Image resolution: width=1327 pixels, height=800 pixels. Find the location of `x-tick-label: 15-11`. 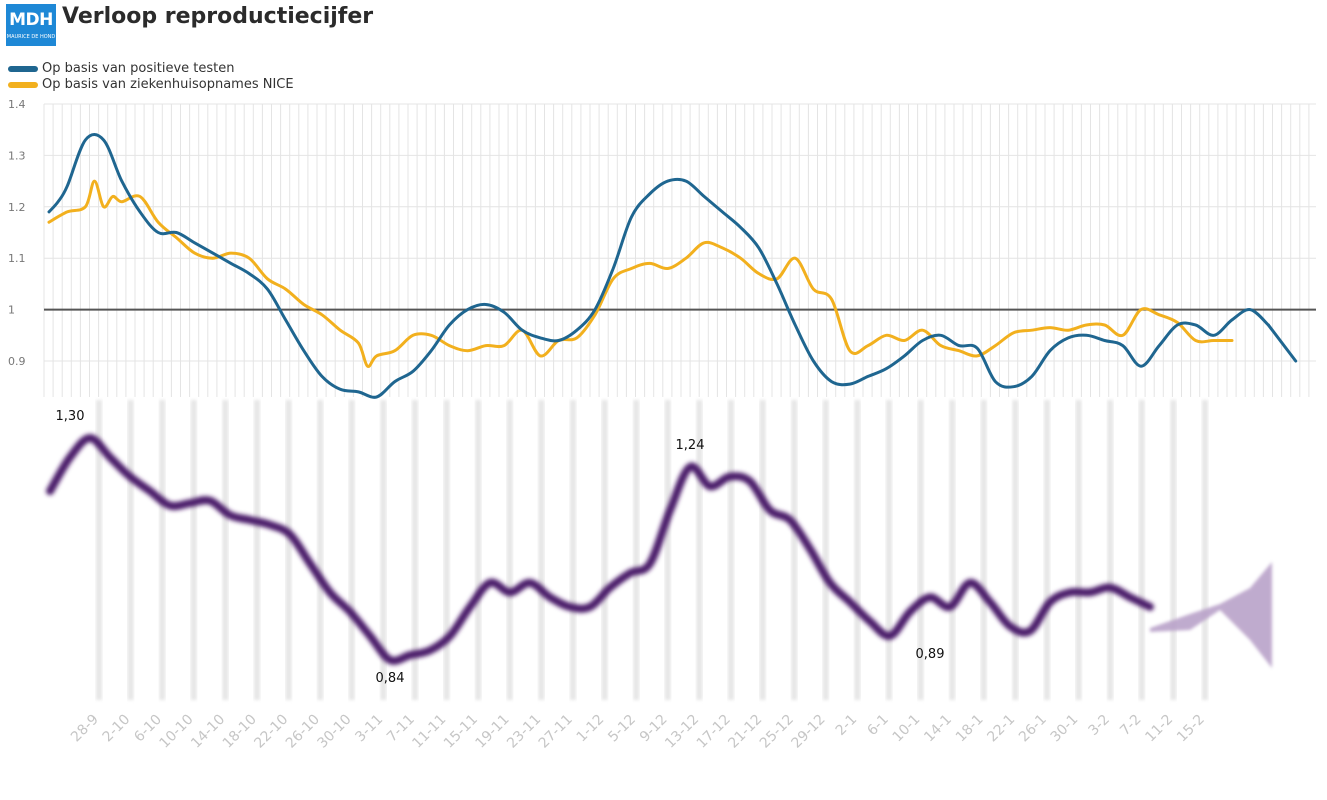

x-tick-label: 15-11 is located at coordinates (461, 732).